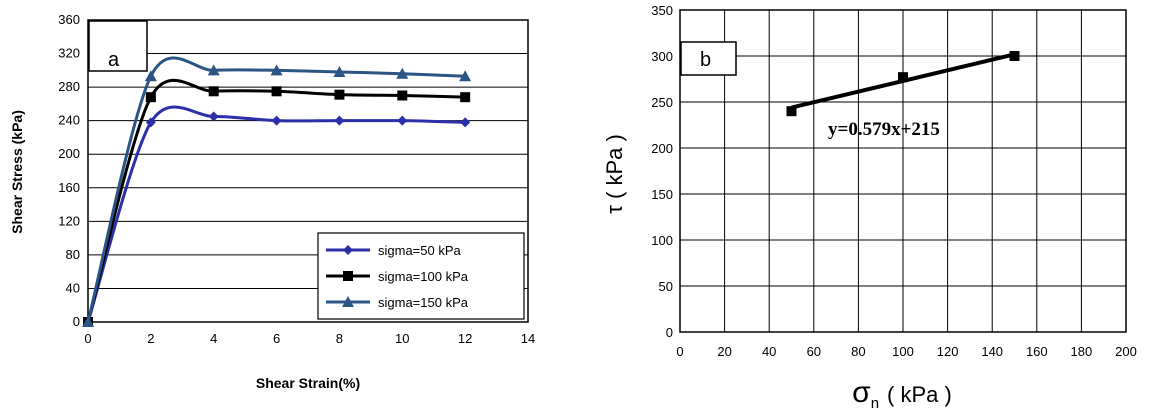 Image resolution: width=1155 pixels, height=418 pixels. I want to click on series-b, so click(903, 84).